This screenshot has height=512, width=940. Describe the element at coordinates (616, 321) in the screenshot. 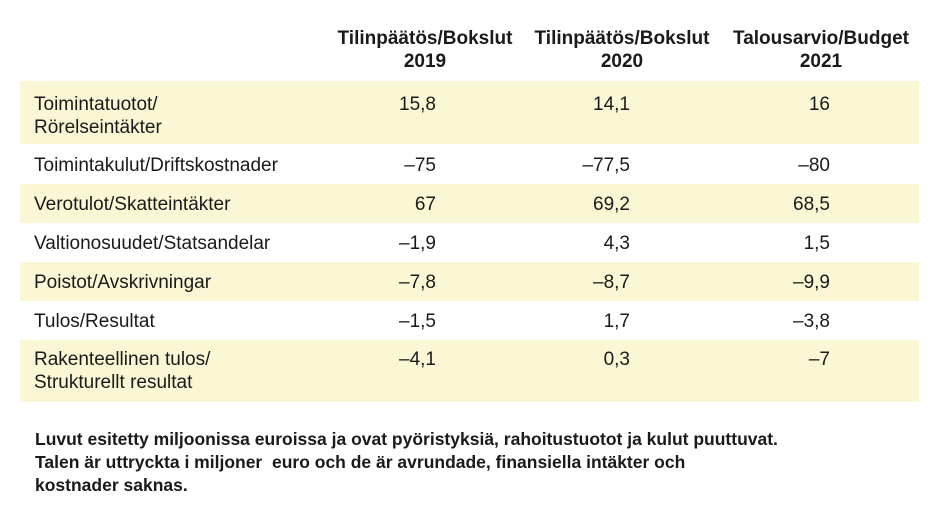

I see `value-2020: 1,7` at that location.